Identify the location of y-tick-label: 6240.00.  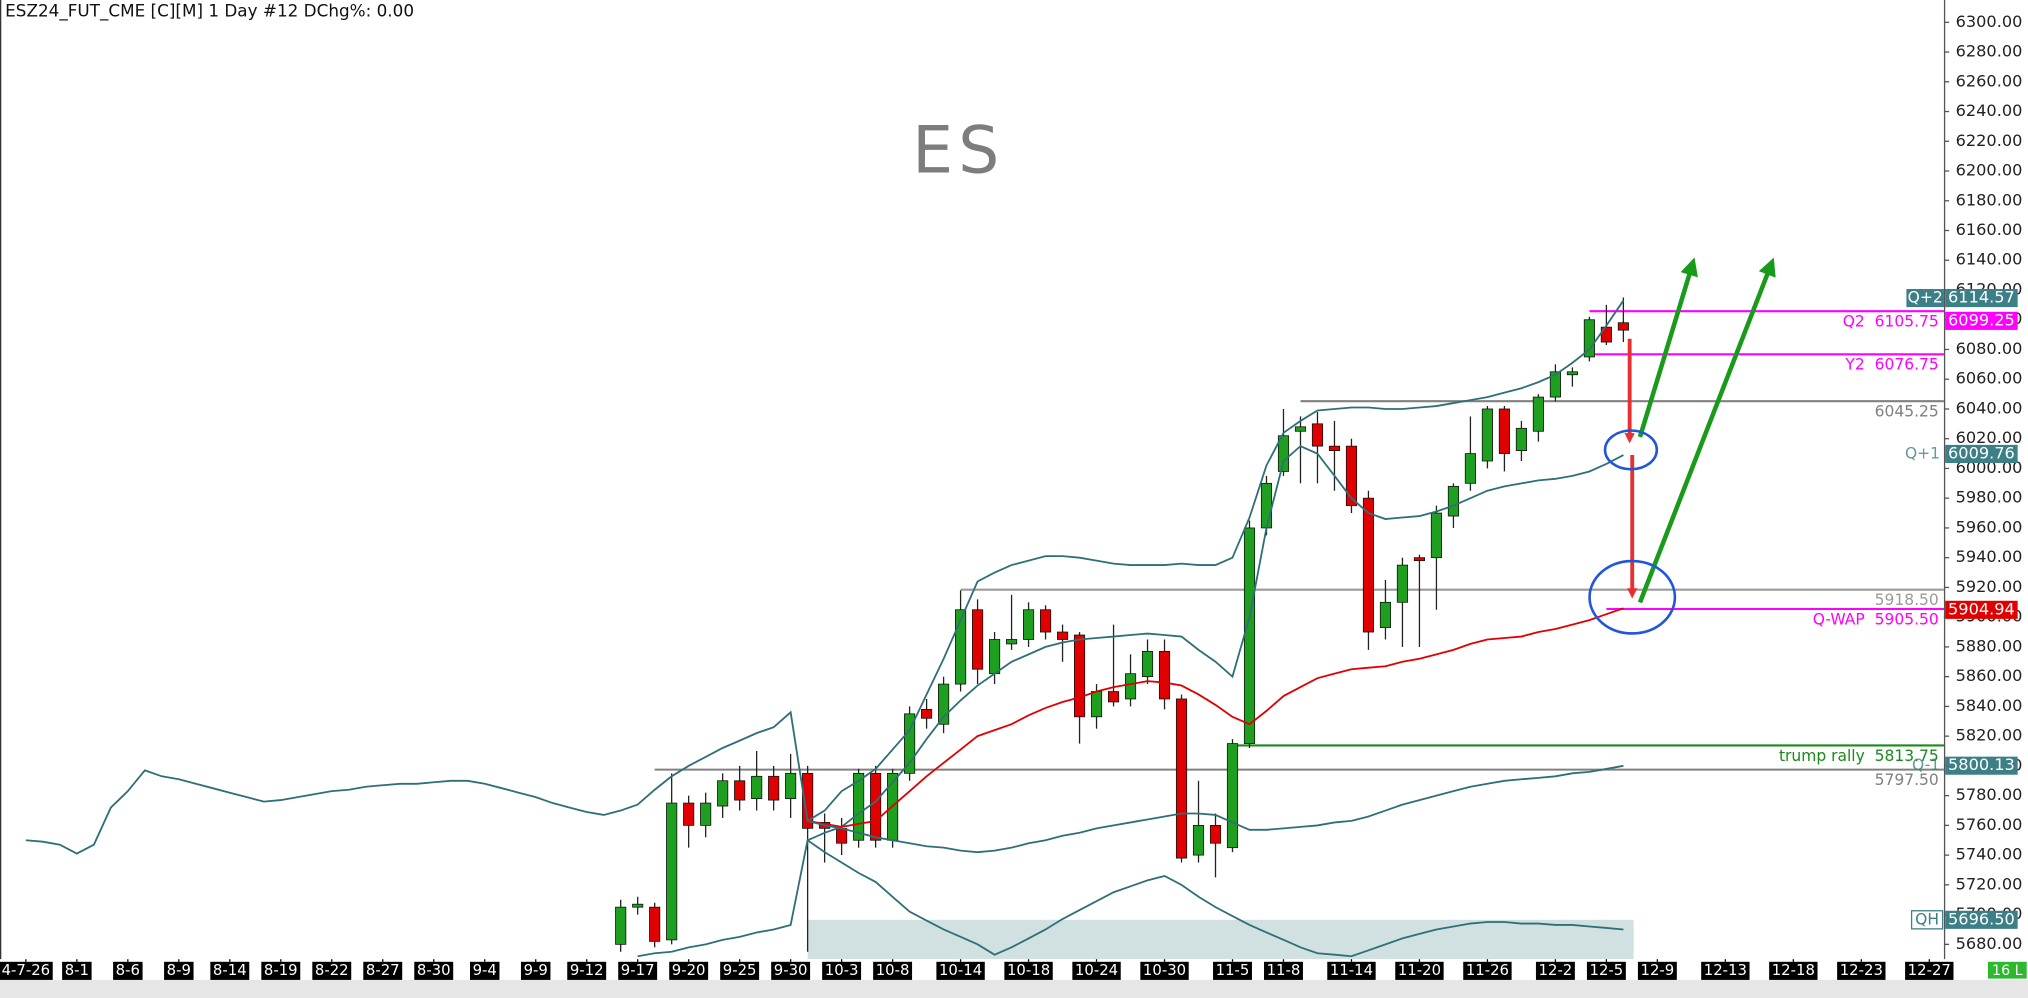
(1989, 110).